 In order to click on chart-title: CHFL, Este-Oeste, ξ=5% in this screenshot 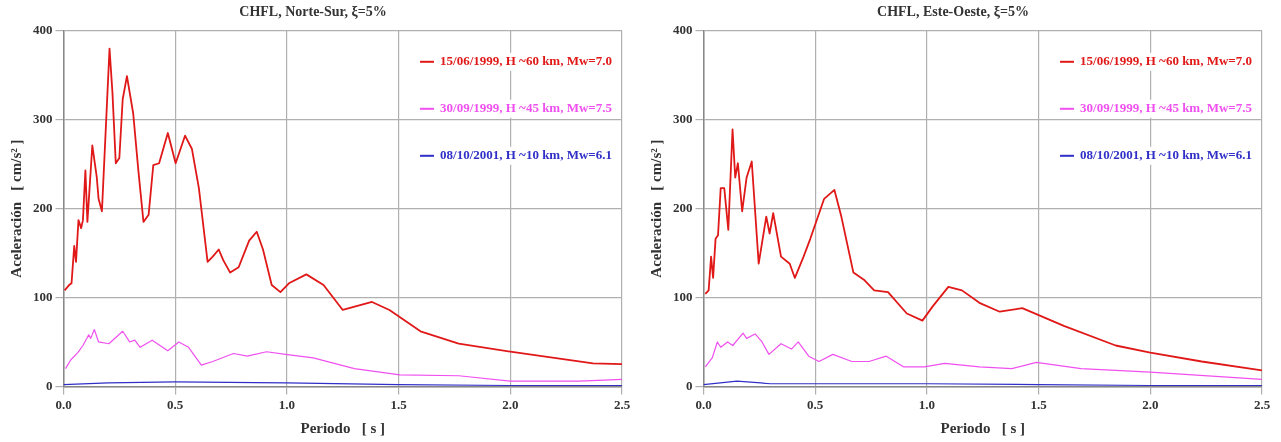, I will do `click(953, 12)`.